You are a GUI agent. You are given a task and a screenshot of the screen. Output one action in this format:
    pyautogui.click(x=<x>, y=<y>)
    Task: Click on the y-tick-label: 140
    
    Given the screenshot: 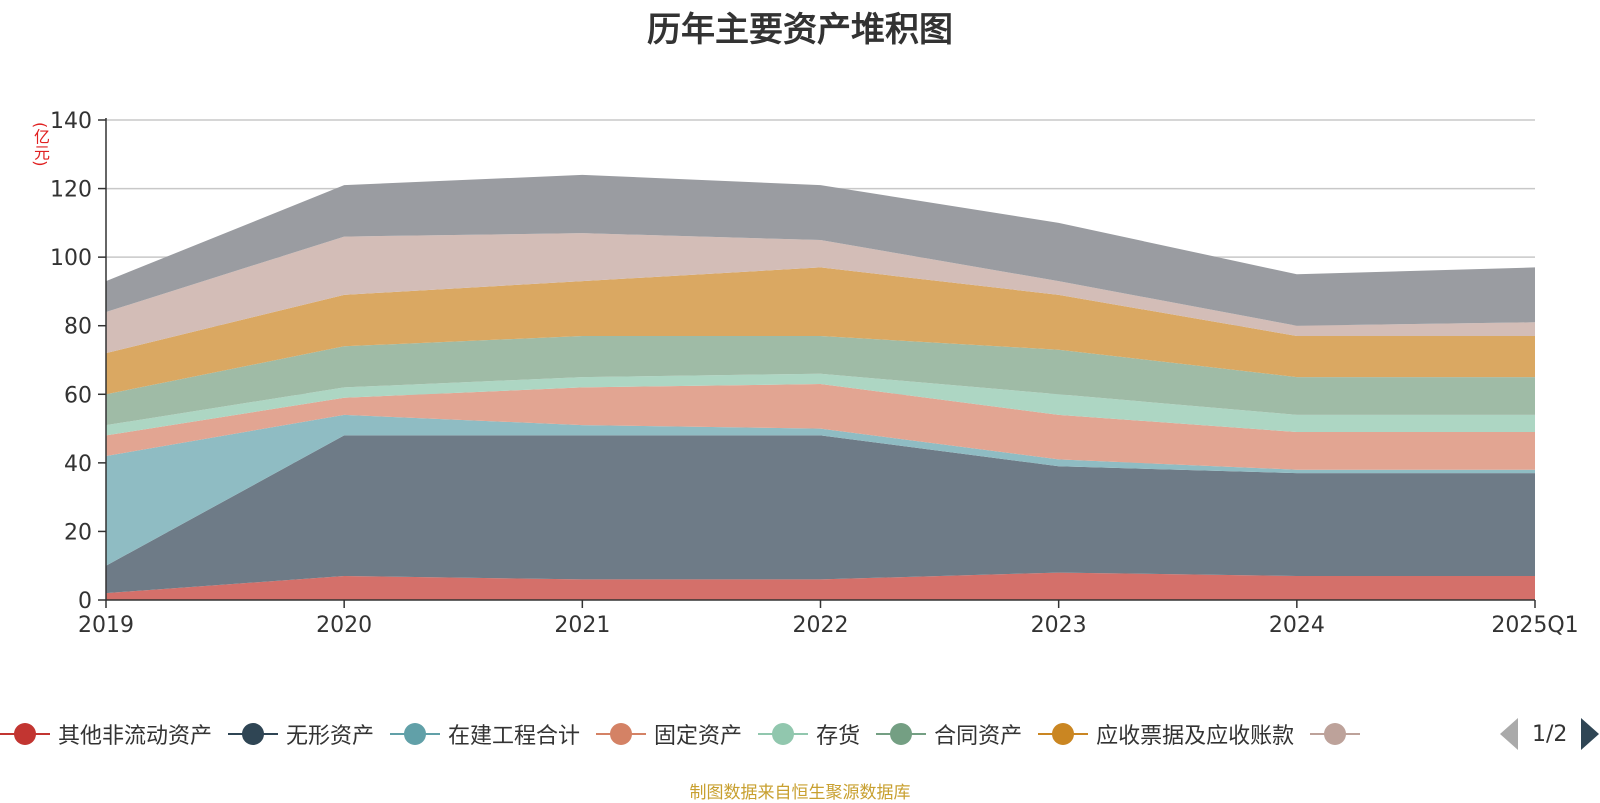 What is the action you would take?
    pyautogui.click(x=71, y=121)
    